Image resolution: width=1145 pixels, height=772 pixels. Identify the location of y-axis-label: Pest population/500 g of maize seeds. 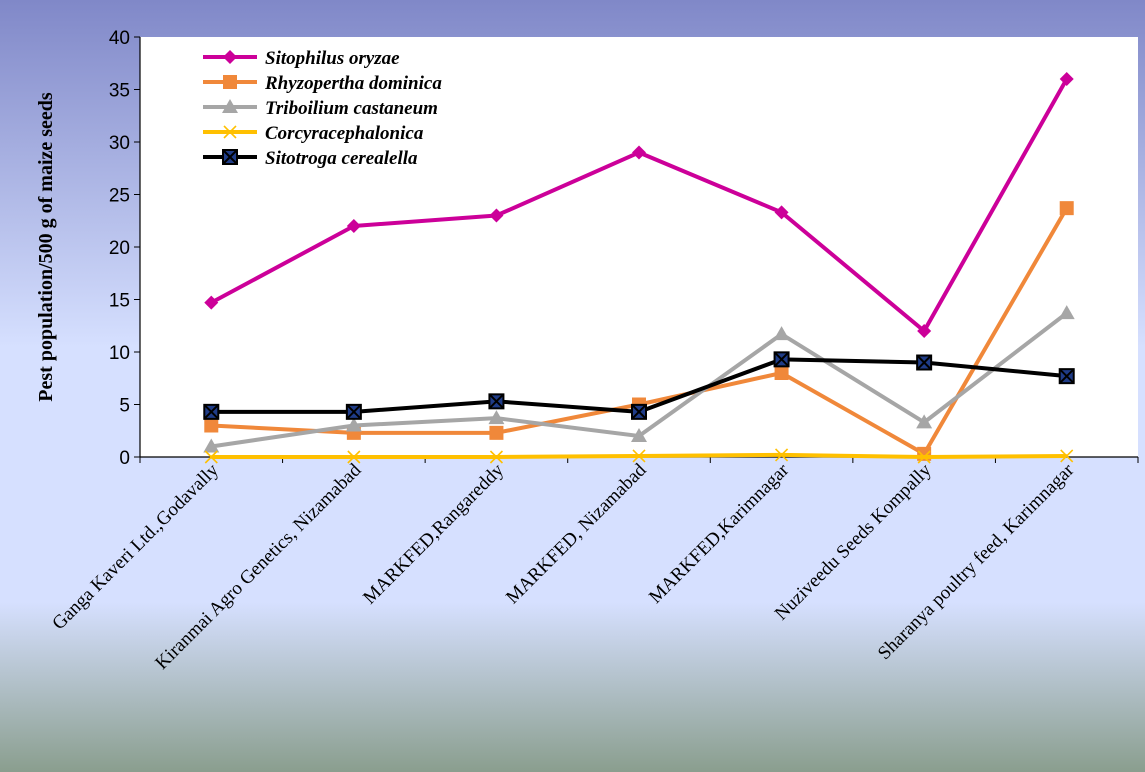
(46, 247).